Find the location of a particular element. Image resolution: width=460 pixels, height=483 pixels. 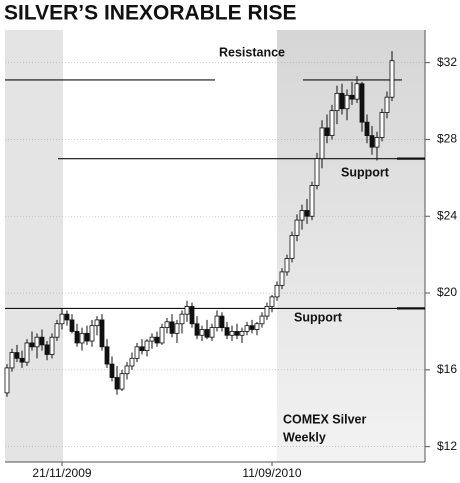

chart-title: SILVER’S INEXORABLE RISE is located at coordinates (150, 13).